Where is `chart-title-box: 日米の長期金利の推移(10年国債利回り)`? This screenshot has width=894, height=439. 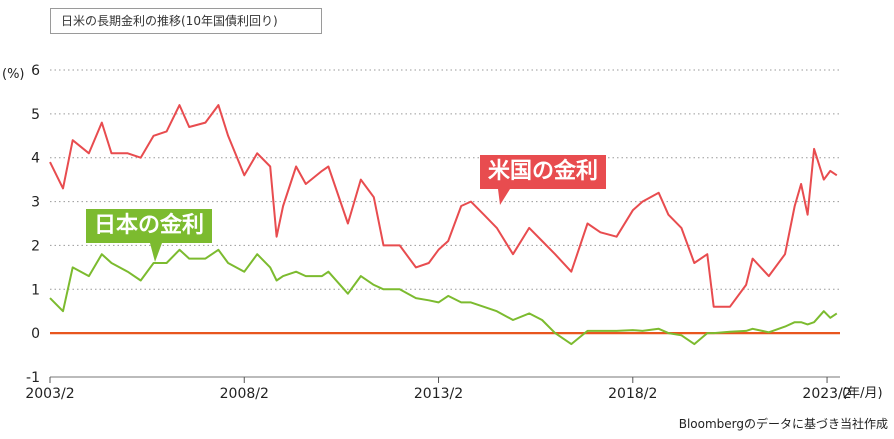 chart-title-box: 日米の長期金利の推移(10年国債利回り) is located at coordinates (186, 21).